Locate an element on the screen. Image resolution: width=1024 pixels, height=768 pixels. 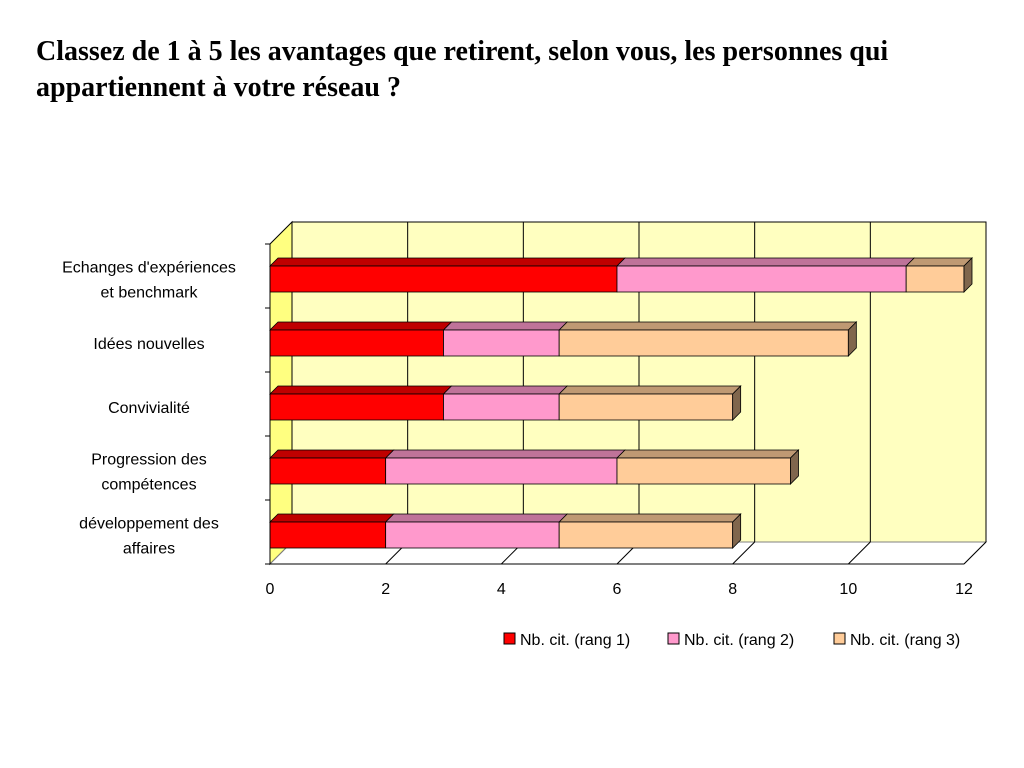
legend-item: Nb. cit. (rang 1) is located at coordinates (566, 640).